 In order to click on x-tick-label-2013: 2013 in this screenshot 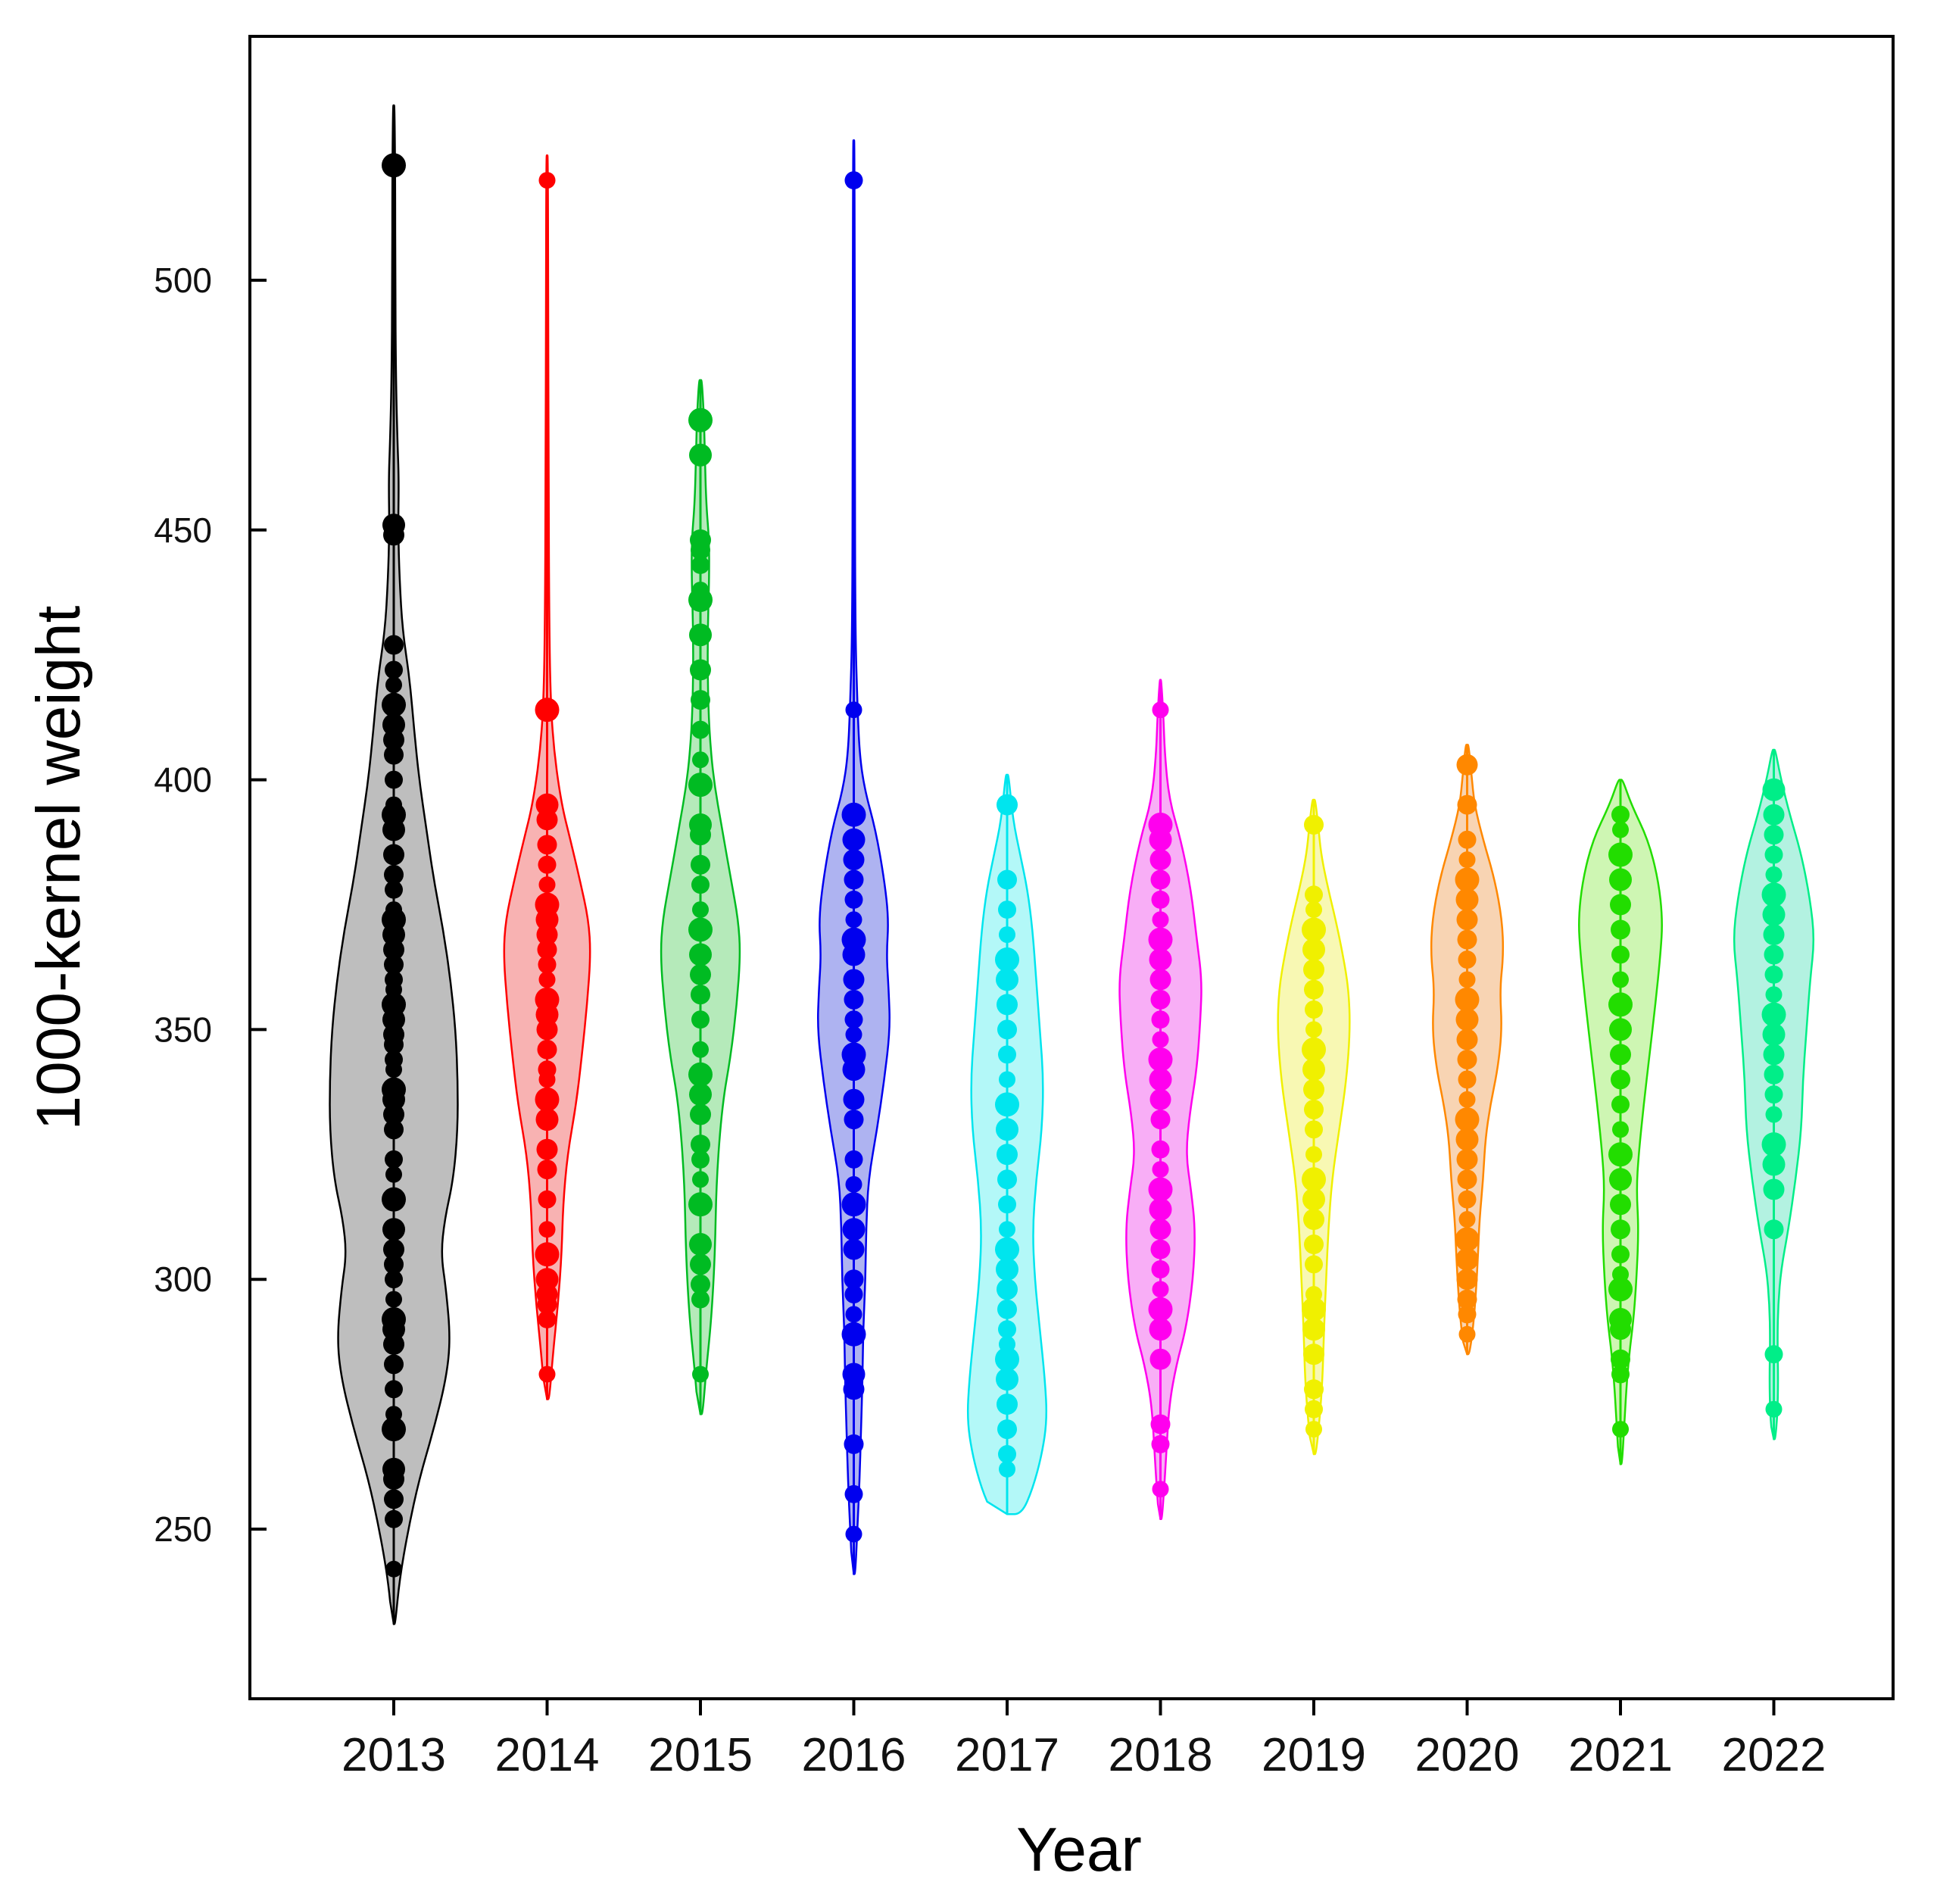, I will do `click(394, 1755)`.